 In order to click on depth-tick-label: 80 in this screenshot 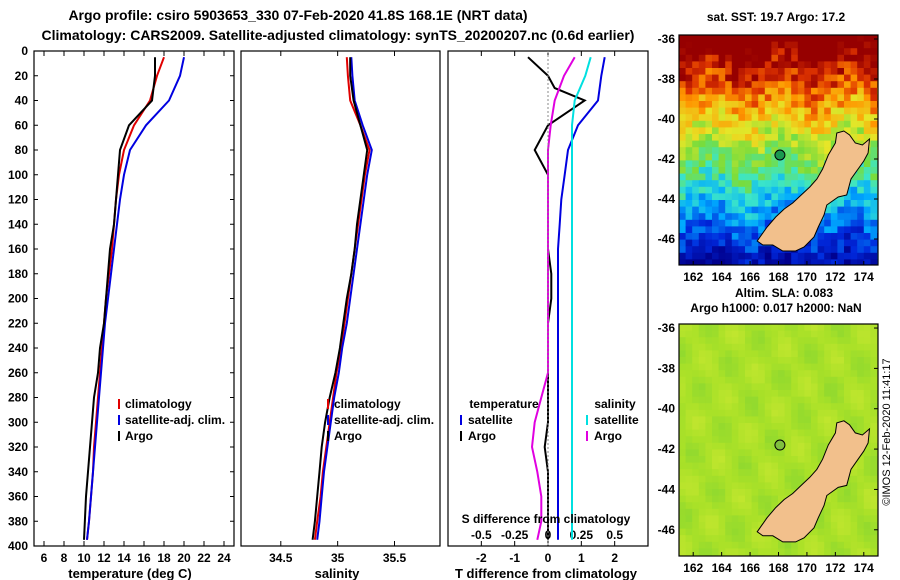, I will do `click(22, 150)`.